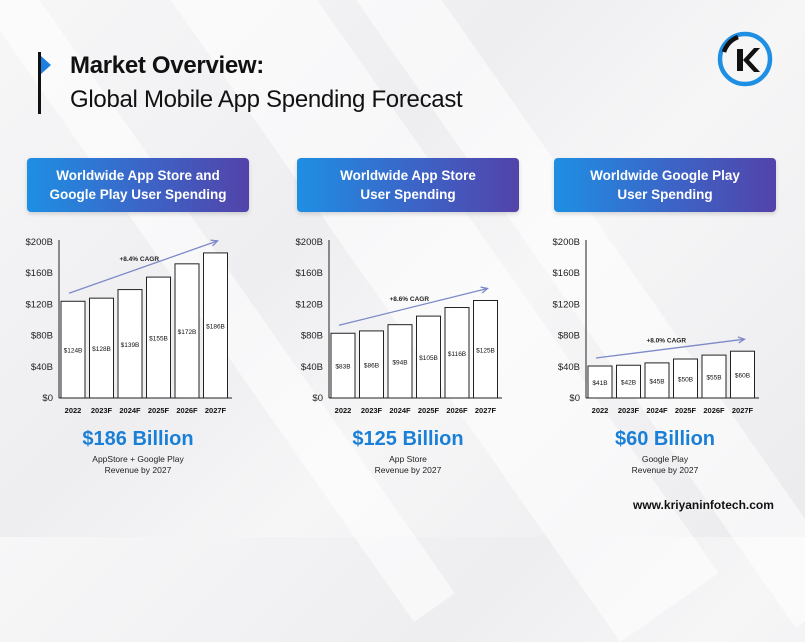  Describe the element at coordinates (428, 358) in the screenshot. I see `bar-value-label: $105B` at that location.